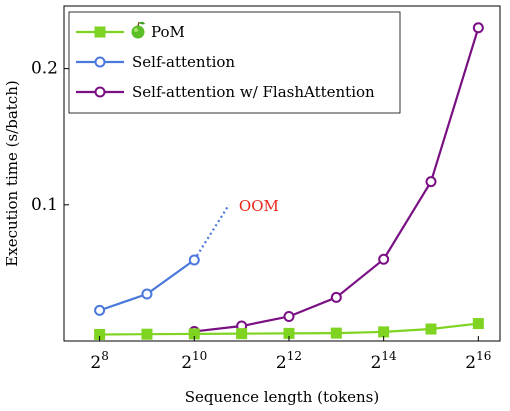  I want to click on x-tick-exponent: 16, so click(483, 356).